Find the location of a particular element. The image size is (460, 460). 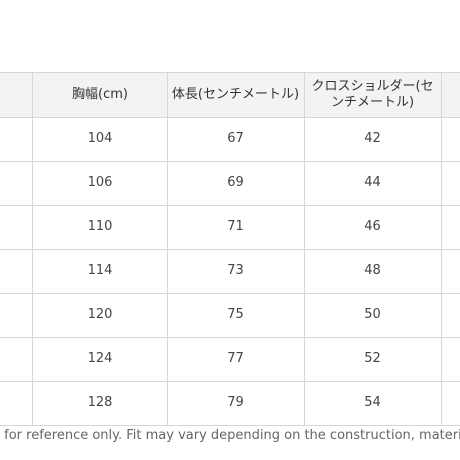

table-row: 114 73 48 is located at coordinates (230, 271).